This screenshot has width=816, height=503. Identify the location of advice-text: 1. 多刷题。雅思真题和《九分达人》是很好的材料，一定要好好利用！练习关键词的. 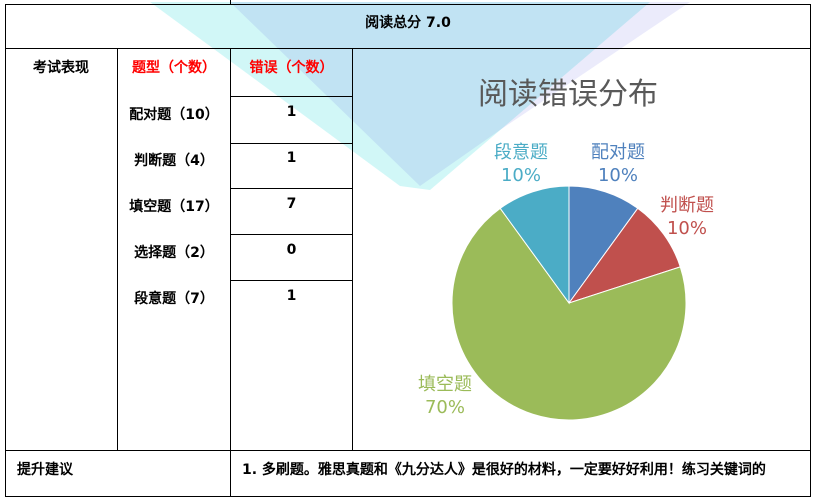
(504, 470).